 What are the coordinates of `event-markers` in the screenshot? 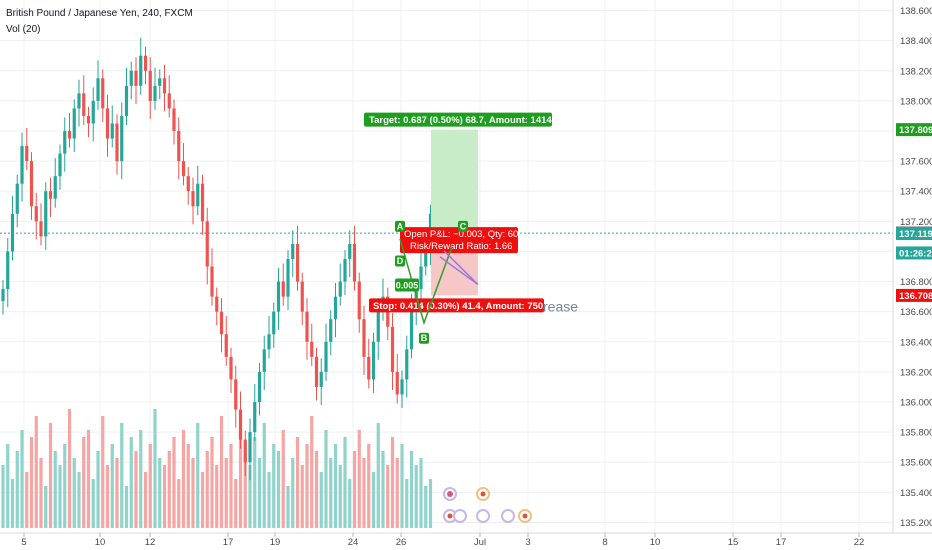 It's located at (487, 505).